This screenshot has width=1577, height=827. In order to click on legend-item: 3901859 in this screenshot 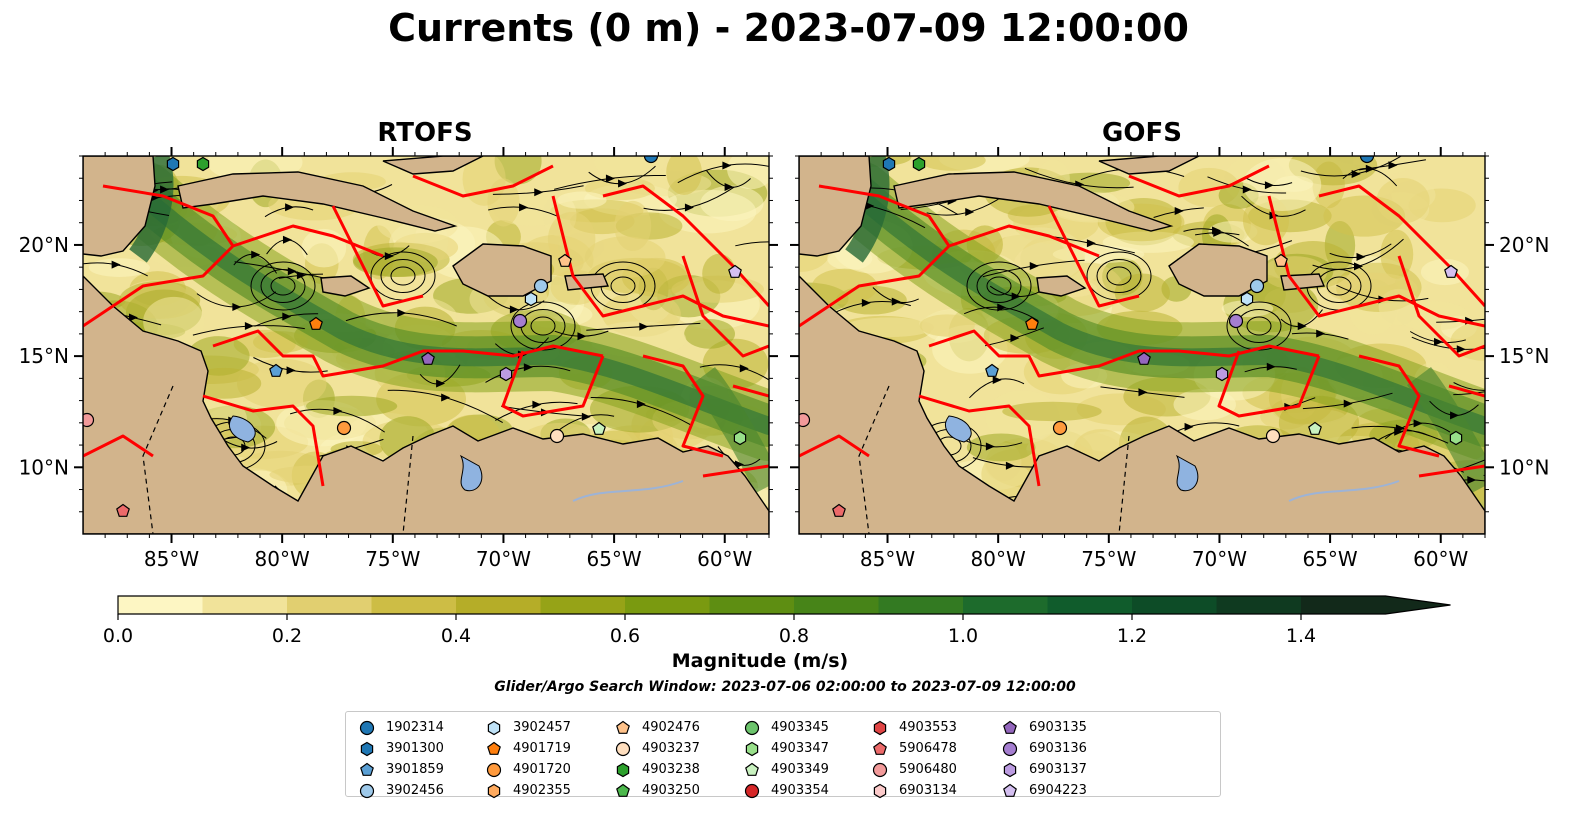, I will do `click(401, 769)`.